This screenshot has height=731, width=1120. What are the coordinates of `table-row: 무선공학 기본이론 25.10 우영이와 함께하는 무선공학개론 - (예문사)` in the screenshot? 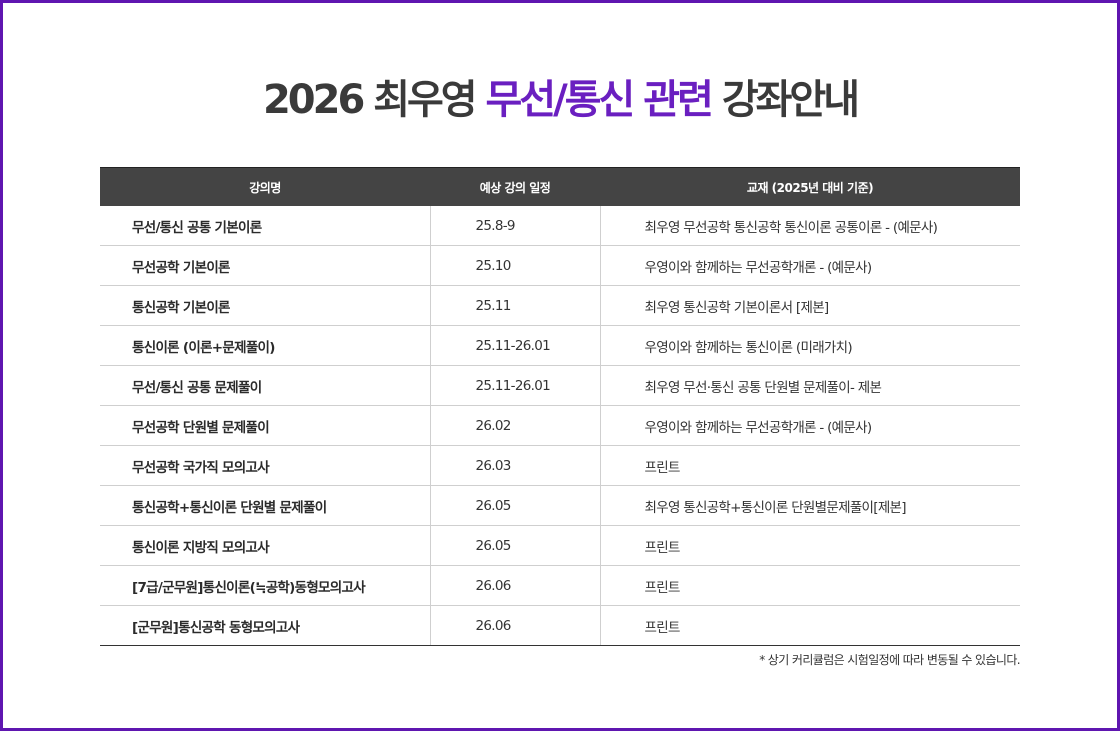 It's located at (560, 265).